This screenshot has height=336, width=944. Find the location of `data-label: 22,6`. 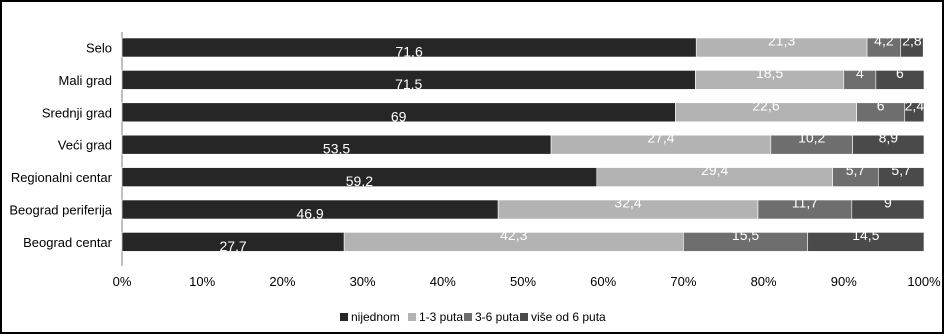

data-label: 22,6 is located at coordinates (765, 105).